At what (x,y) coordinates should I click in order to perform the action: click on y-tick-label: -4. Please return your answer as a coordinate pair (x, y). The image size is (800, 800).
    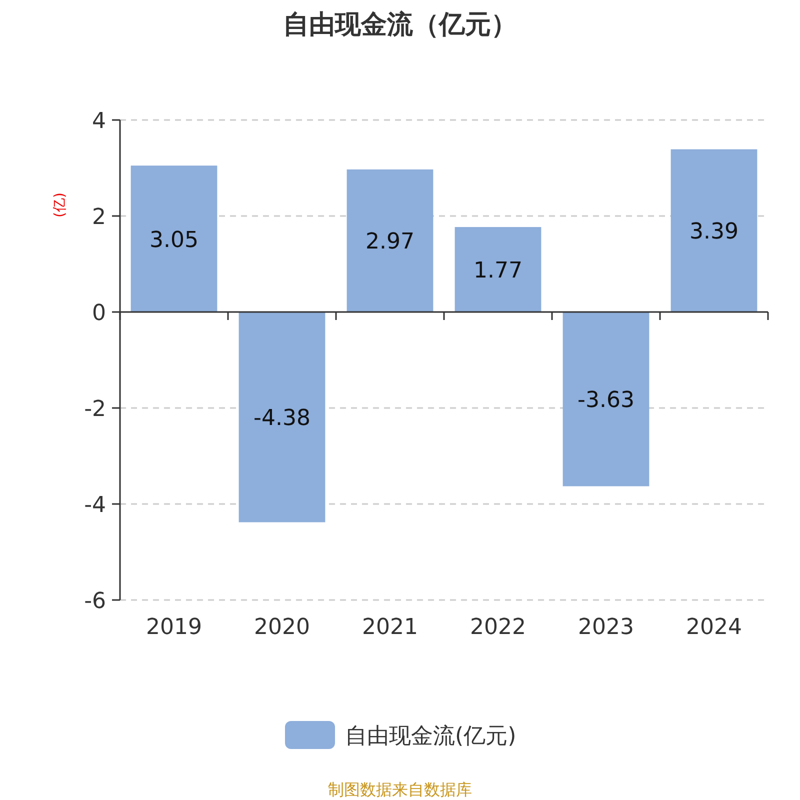
    Looking at the image, I should click on (95, 505).